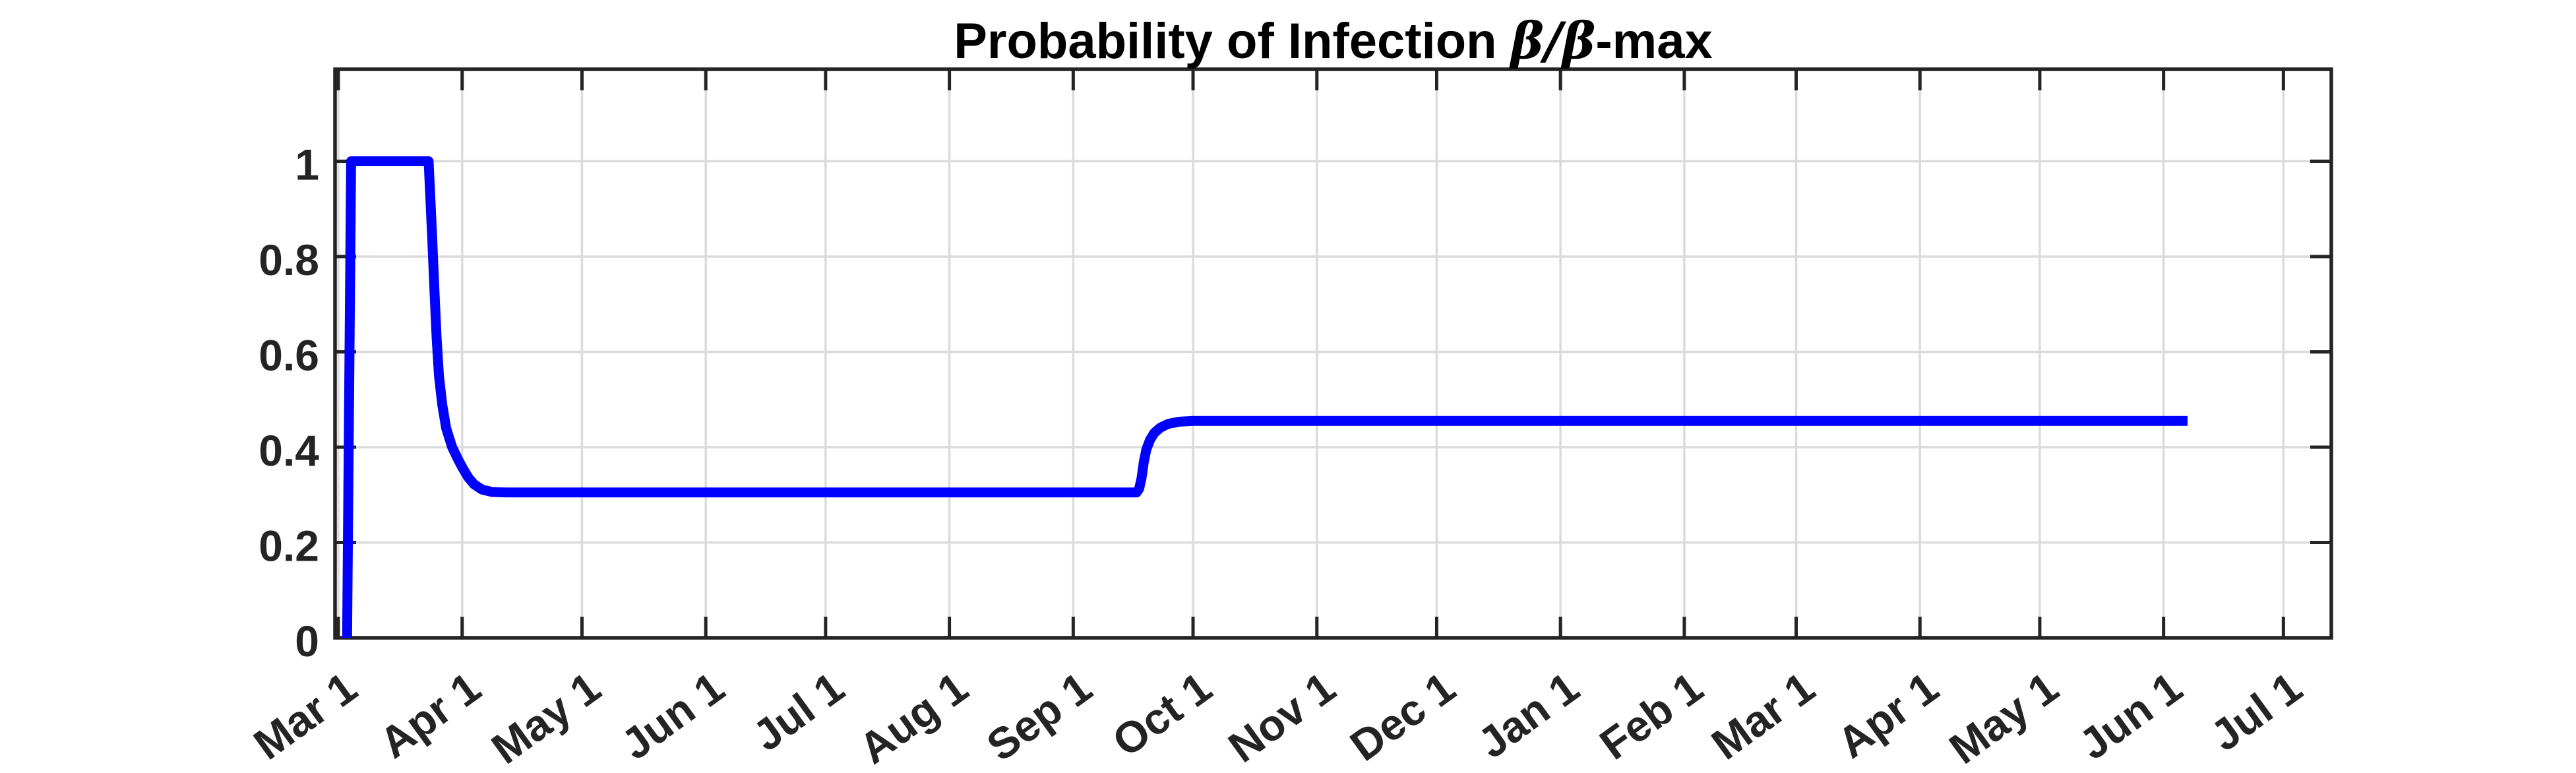 The height and width of the screenshot is (773, 2576). Describe the element at coordinates (289, 450) in the screenshot. I see `y-tick-label: 0.4` at that location.